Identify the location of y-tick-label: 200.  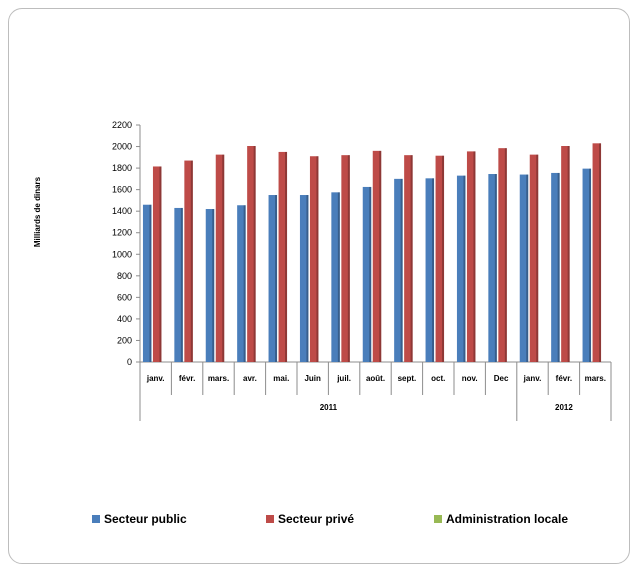
(124, 340).